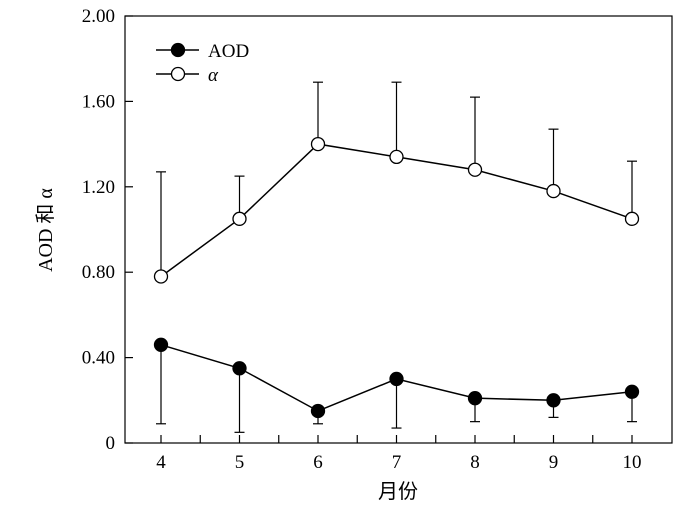 This screenshot has height=507, width=700. I want to click on x-tick-label: 5, so click(240, 462).